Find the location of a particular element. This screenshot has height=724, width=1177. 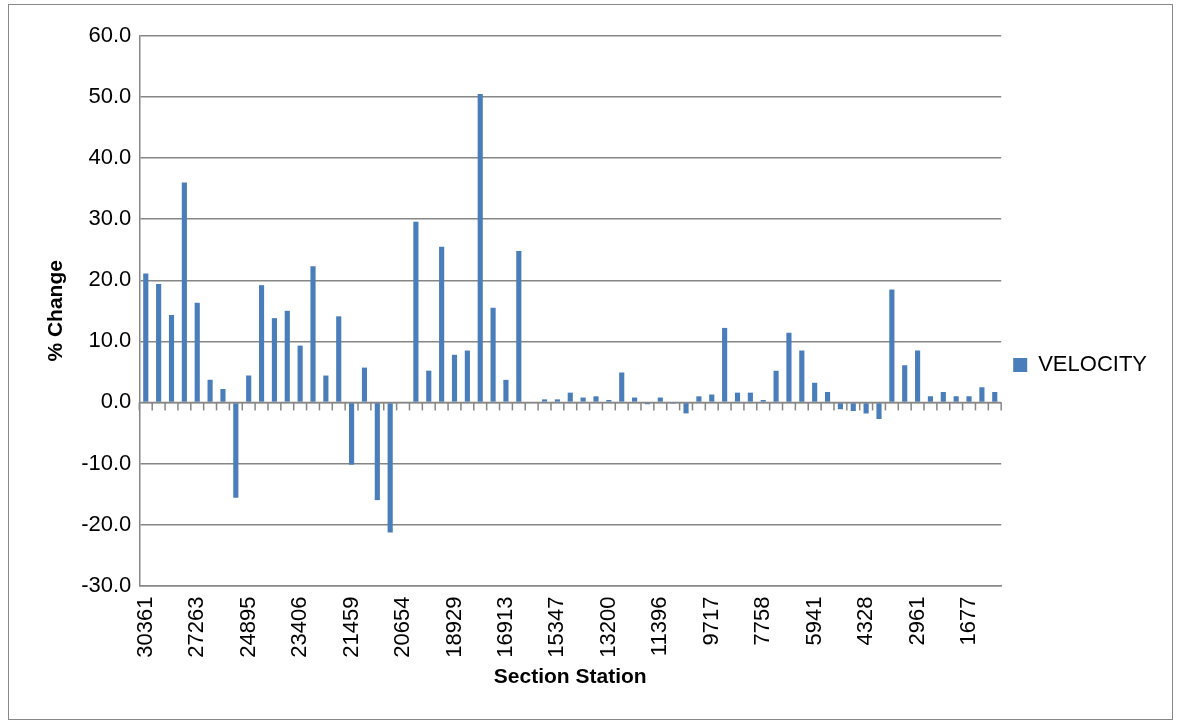

y-tick-label: 0.0 is located at coordinates (116, 401).